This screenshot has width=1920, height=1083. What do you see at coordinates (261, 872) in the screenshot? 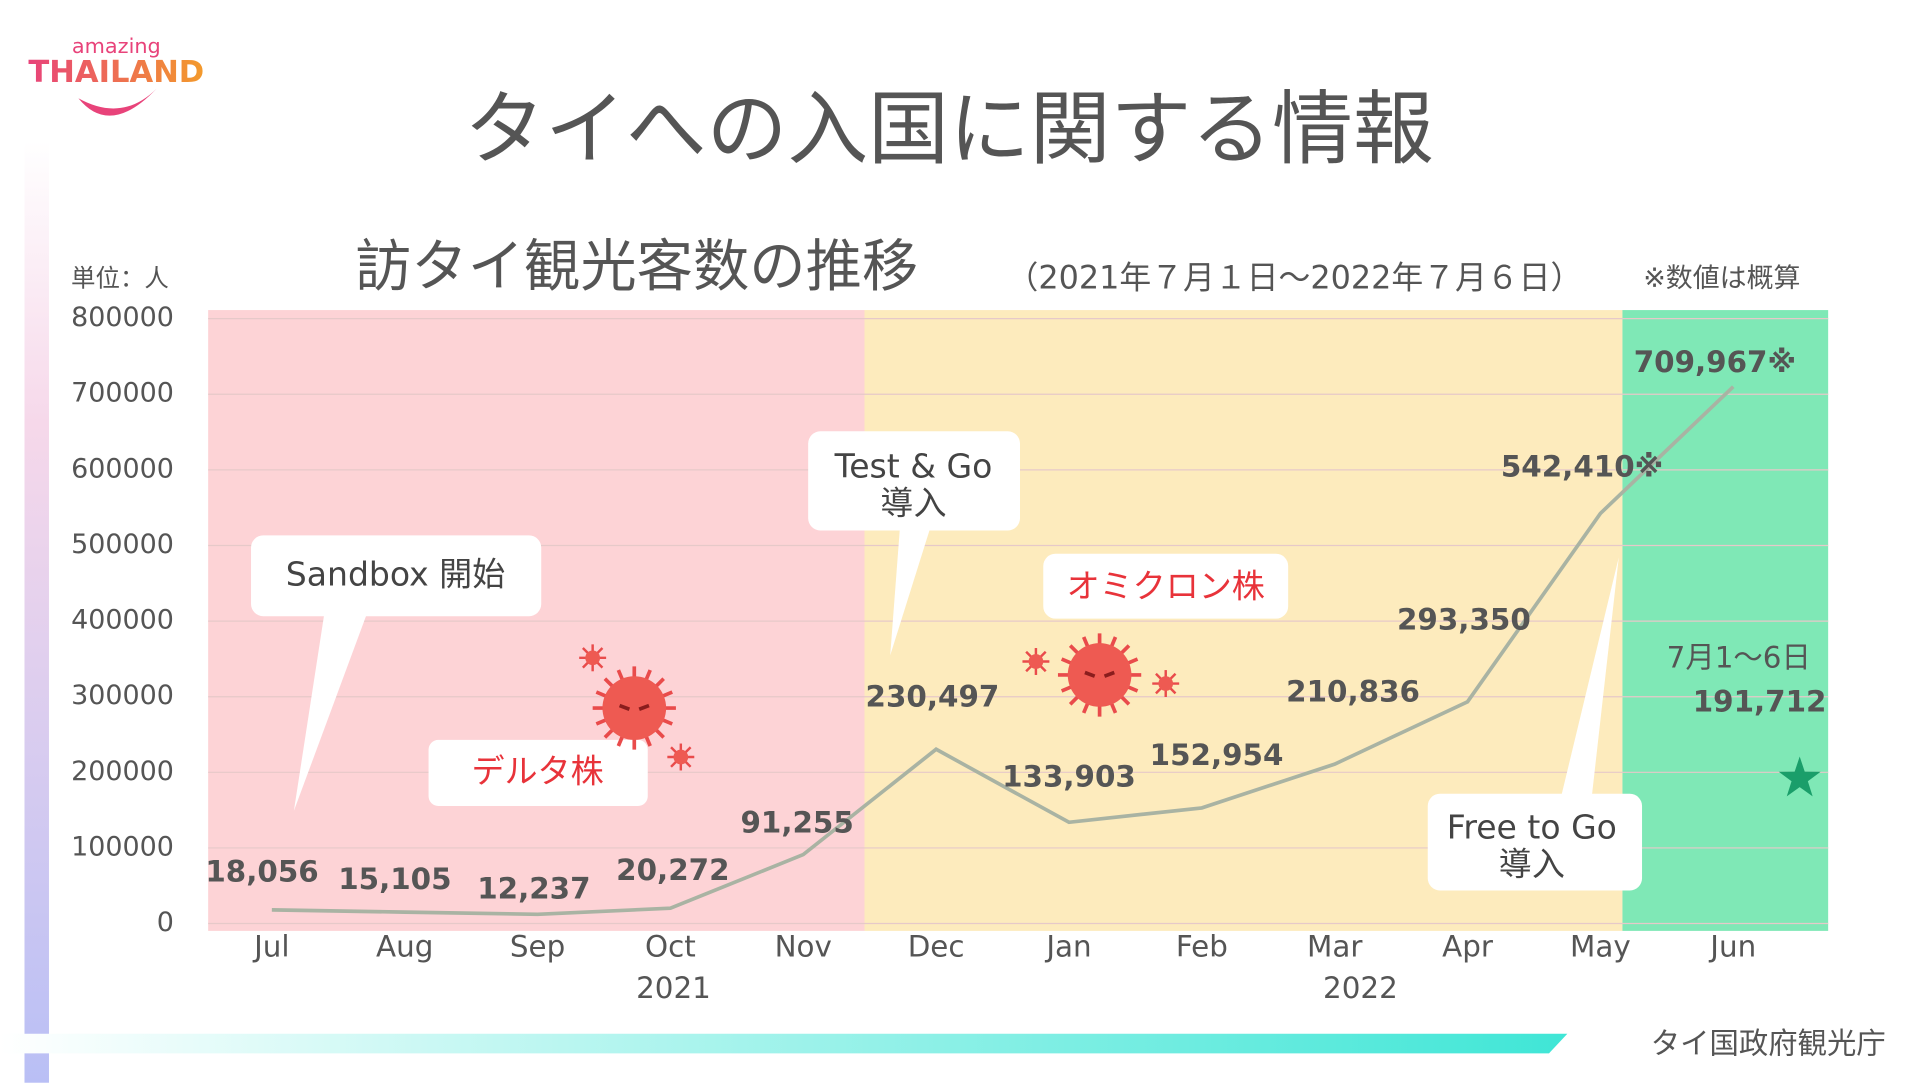
I see `value-label: 18,056` at bounding box center [261, 872].